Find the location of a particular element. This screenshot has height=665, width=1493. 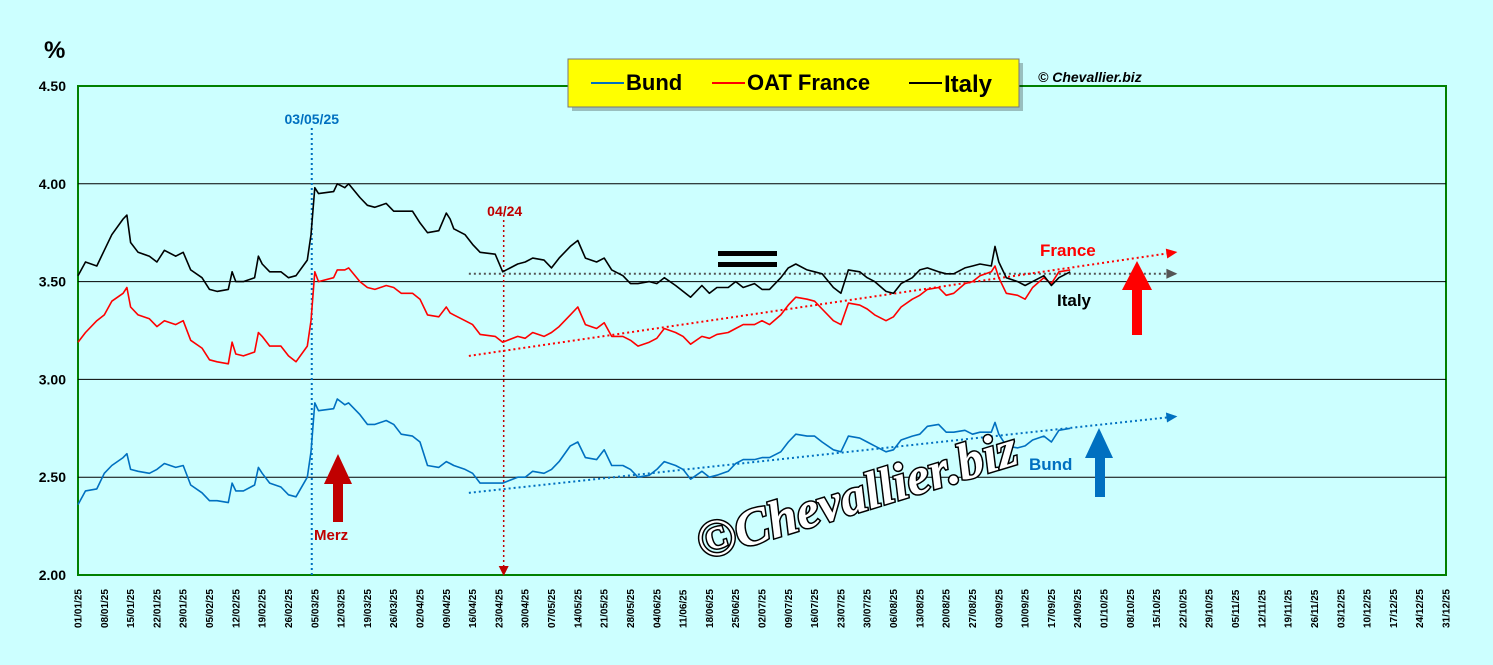

legend-label-italy: Italy is located at coordinates (968, 84).